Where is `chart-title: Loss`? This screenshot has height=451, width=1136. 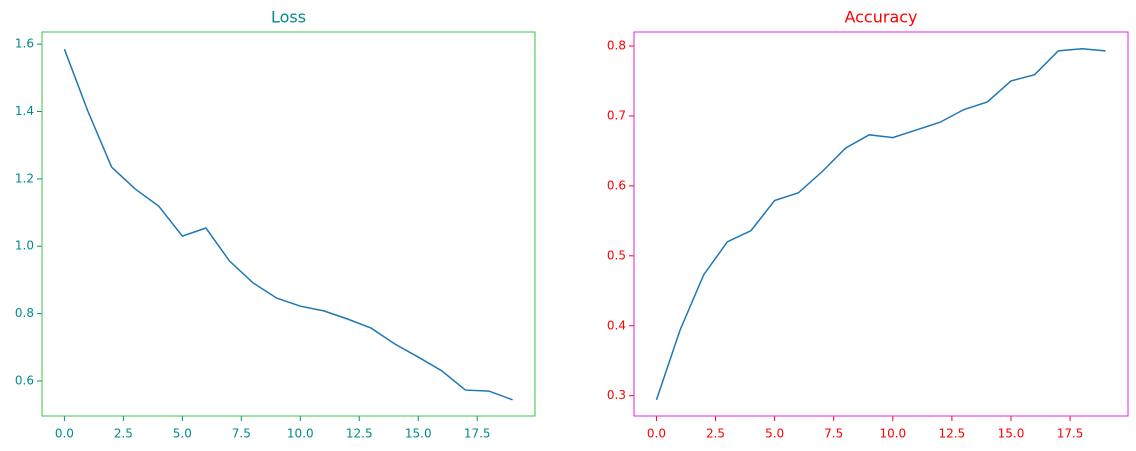
chart-title: Loss is located at coordinates (288, 17).